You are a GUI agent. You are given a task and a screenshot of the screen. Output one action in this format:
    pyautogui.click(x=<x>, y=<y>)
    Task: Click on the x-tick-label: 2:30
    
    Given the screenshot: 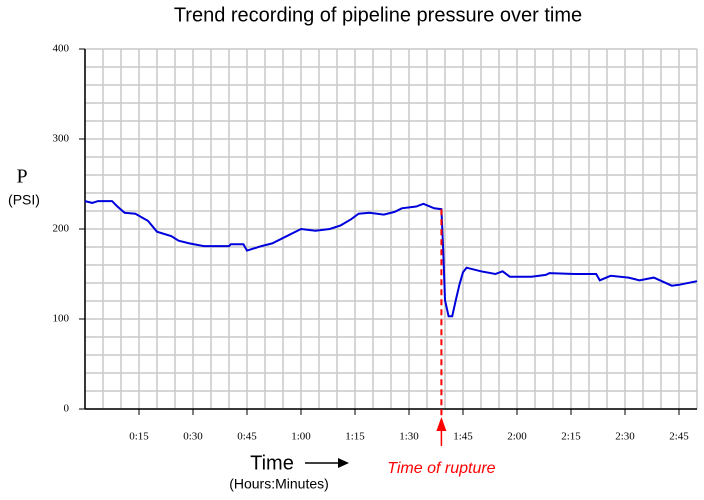 What is the action you would take?
    pyautogui.click(x=625, y=437)
    